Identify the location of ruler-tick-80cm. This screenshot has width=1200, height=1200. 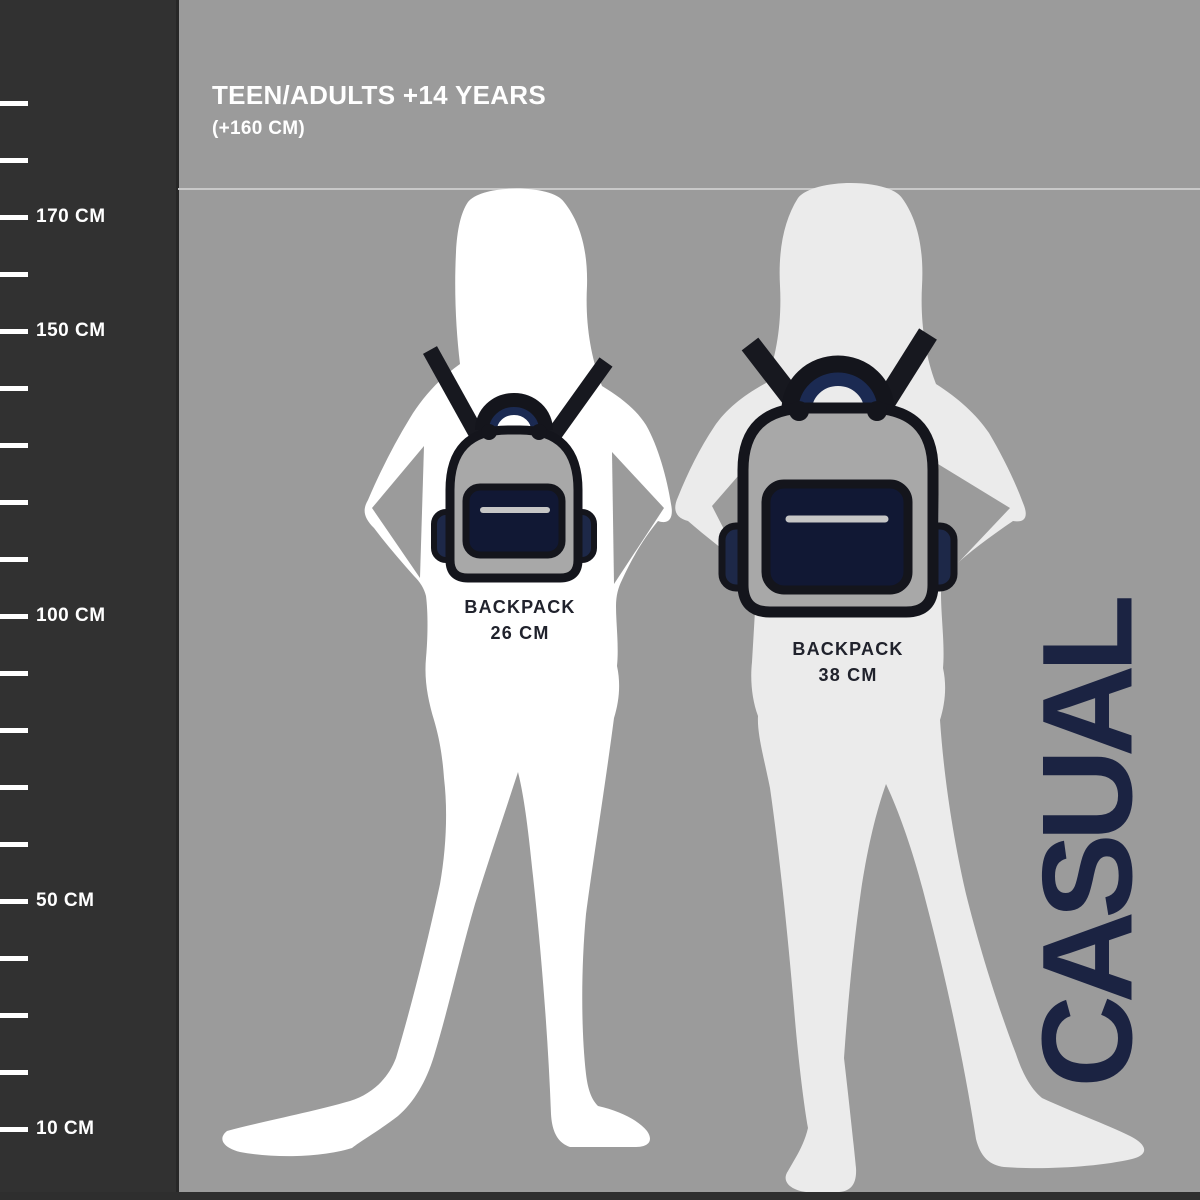
(14, 730).